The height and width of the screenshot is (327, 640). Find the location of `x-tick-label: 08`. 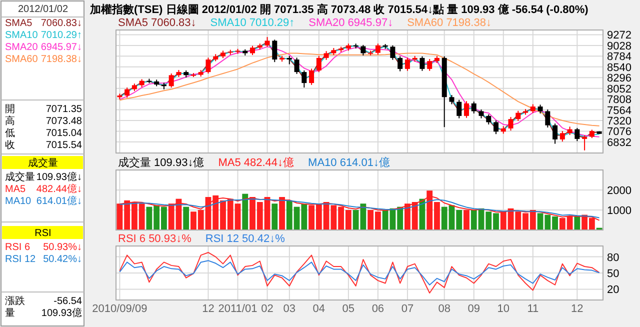

x-tick-label: 08 is located at coordinates (444, 309).